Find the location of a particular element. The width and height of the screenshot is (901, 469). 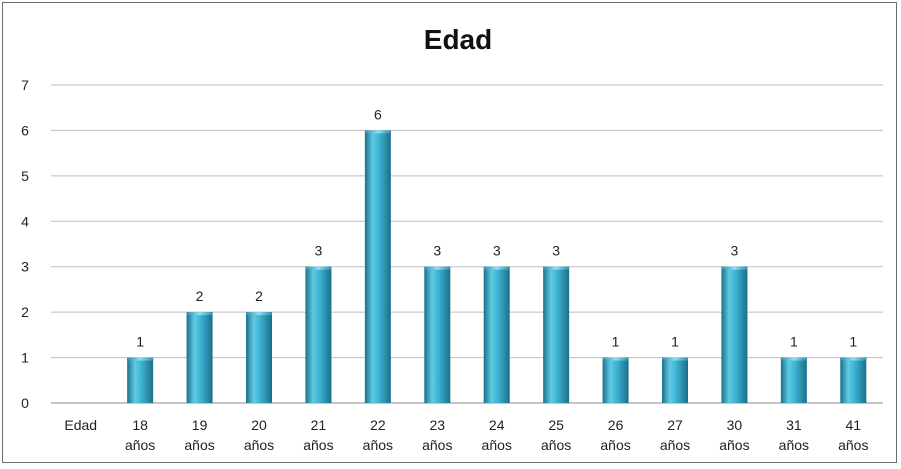

x-tick-label: 19 is located at coordinates (200, 425).